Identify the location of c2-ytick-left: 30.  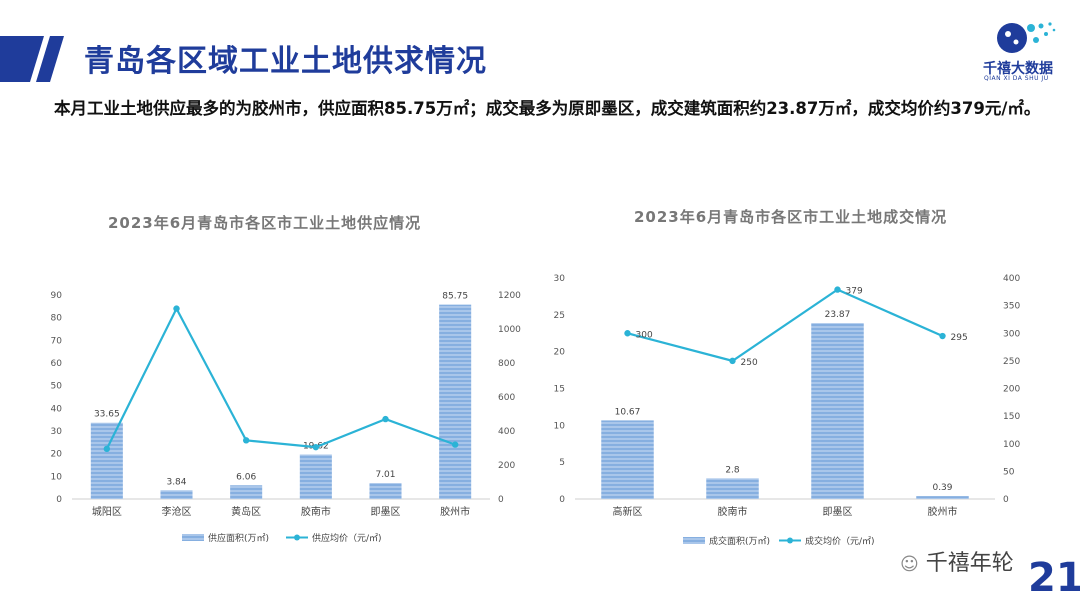
(560, 279).